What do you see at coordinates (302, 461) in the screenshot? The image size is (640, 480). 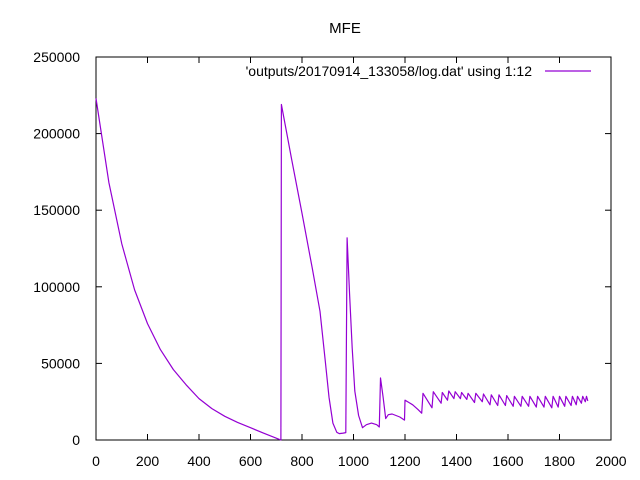 I see `x-tick-label: 800` at bounding box center [302, 461].